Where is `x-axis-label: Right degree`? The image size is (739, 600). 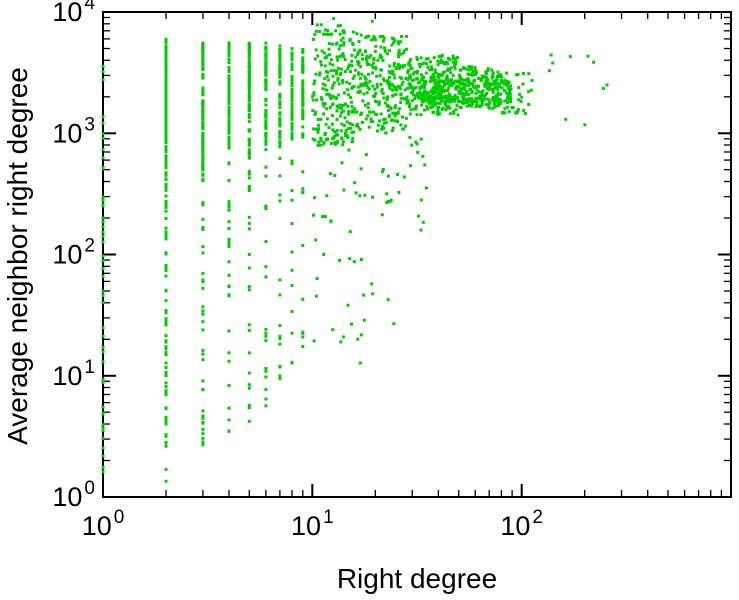 x-axis-label: Right degree is located at coordinates (417, 578).